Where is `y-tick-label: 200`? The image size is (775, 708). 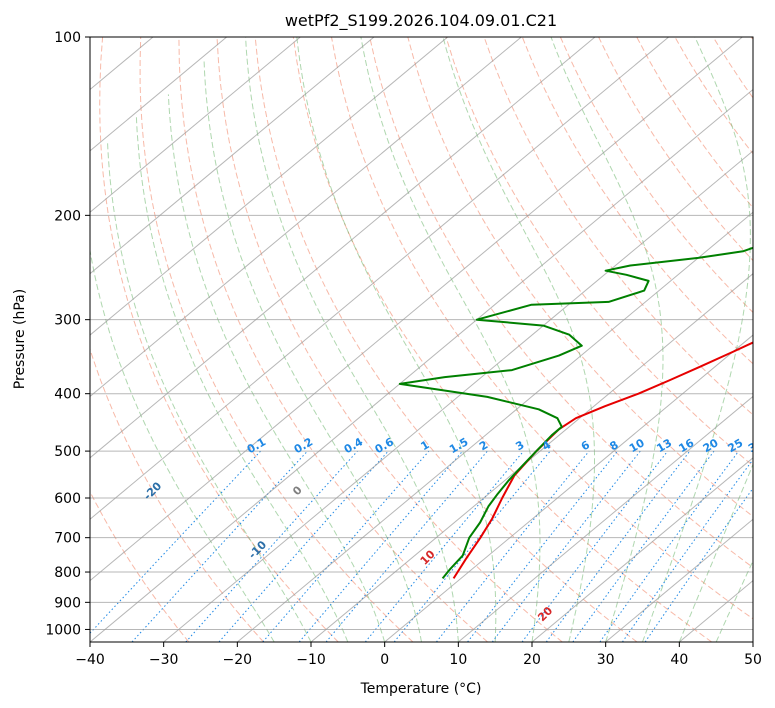
y-tick-label: 200 is located at coordinates (67, 216).